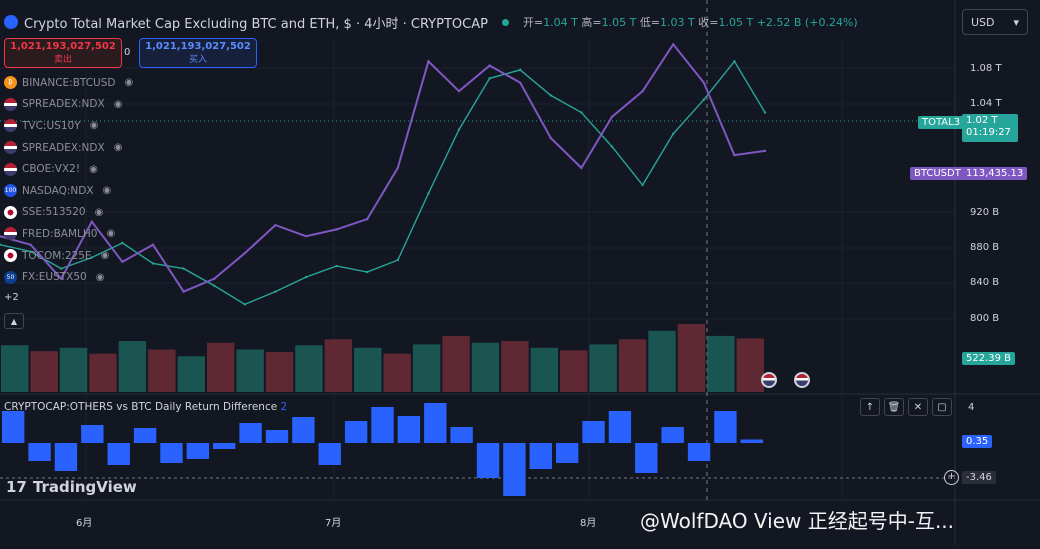 The height and width of the screenshot is (549, 1040). Describe the element at coordinates (198, 53) in the screenshot. I see `buy-button: 1,021,193,027,502 买入` at that location.